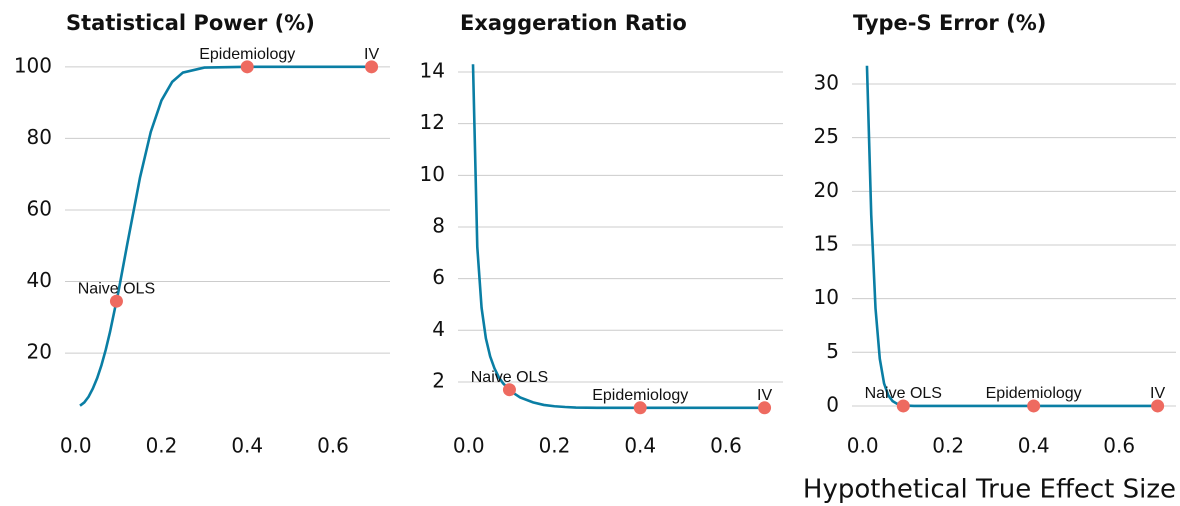 The width and height of the screenshot is (1180, 506). I want to click on panel-title: Statistical Power (%), so click(190, 23).